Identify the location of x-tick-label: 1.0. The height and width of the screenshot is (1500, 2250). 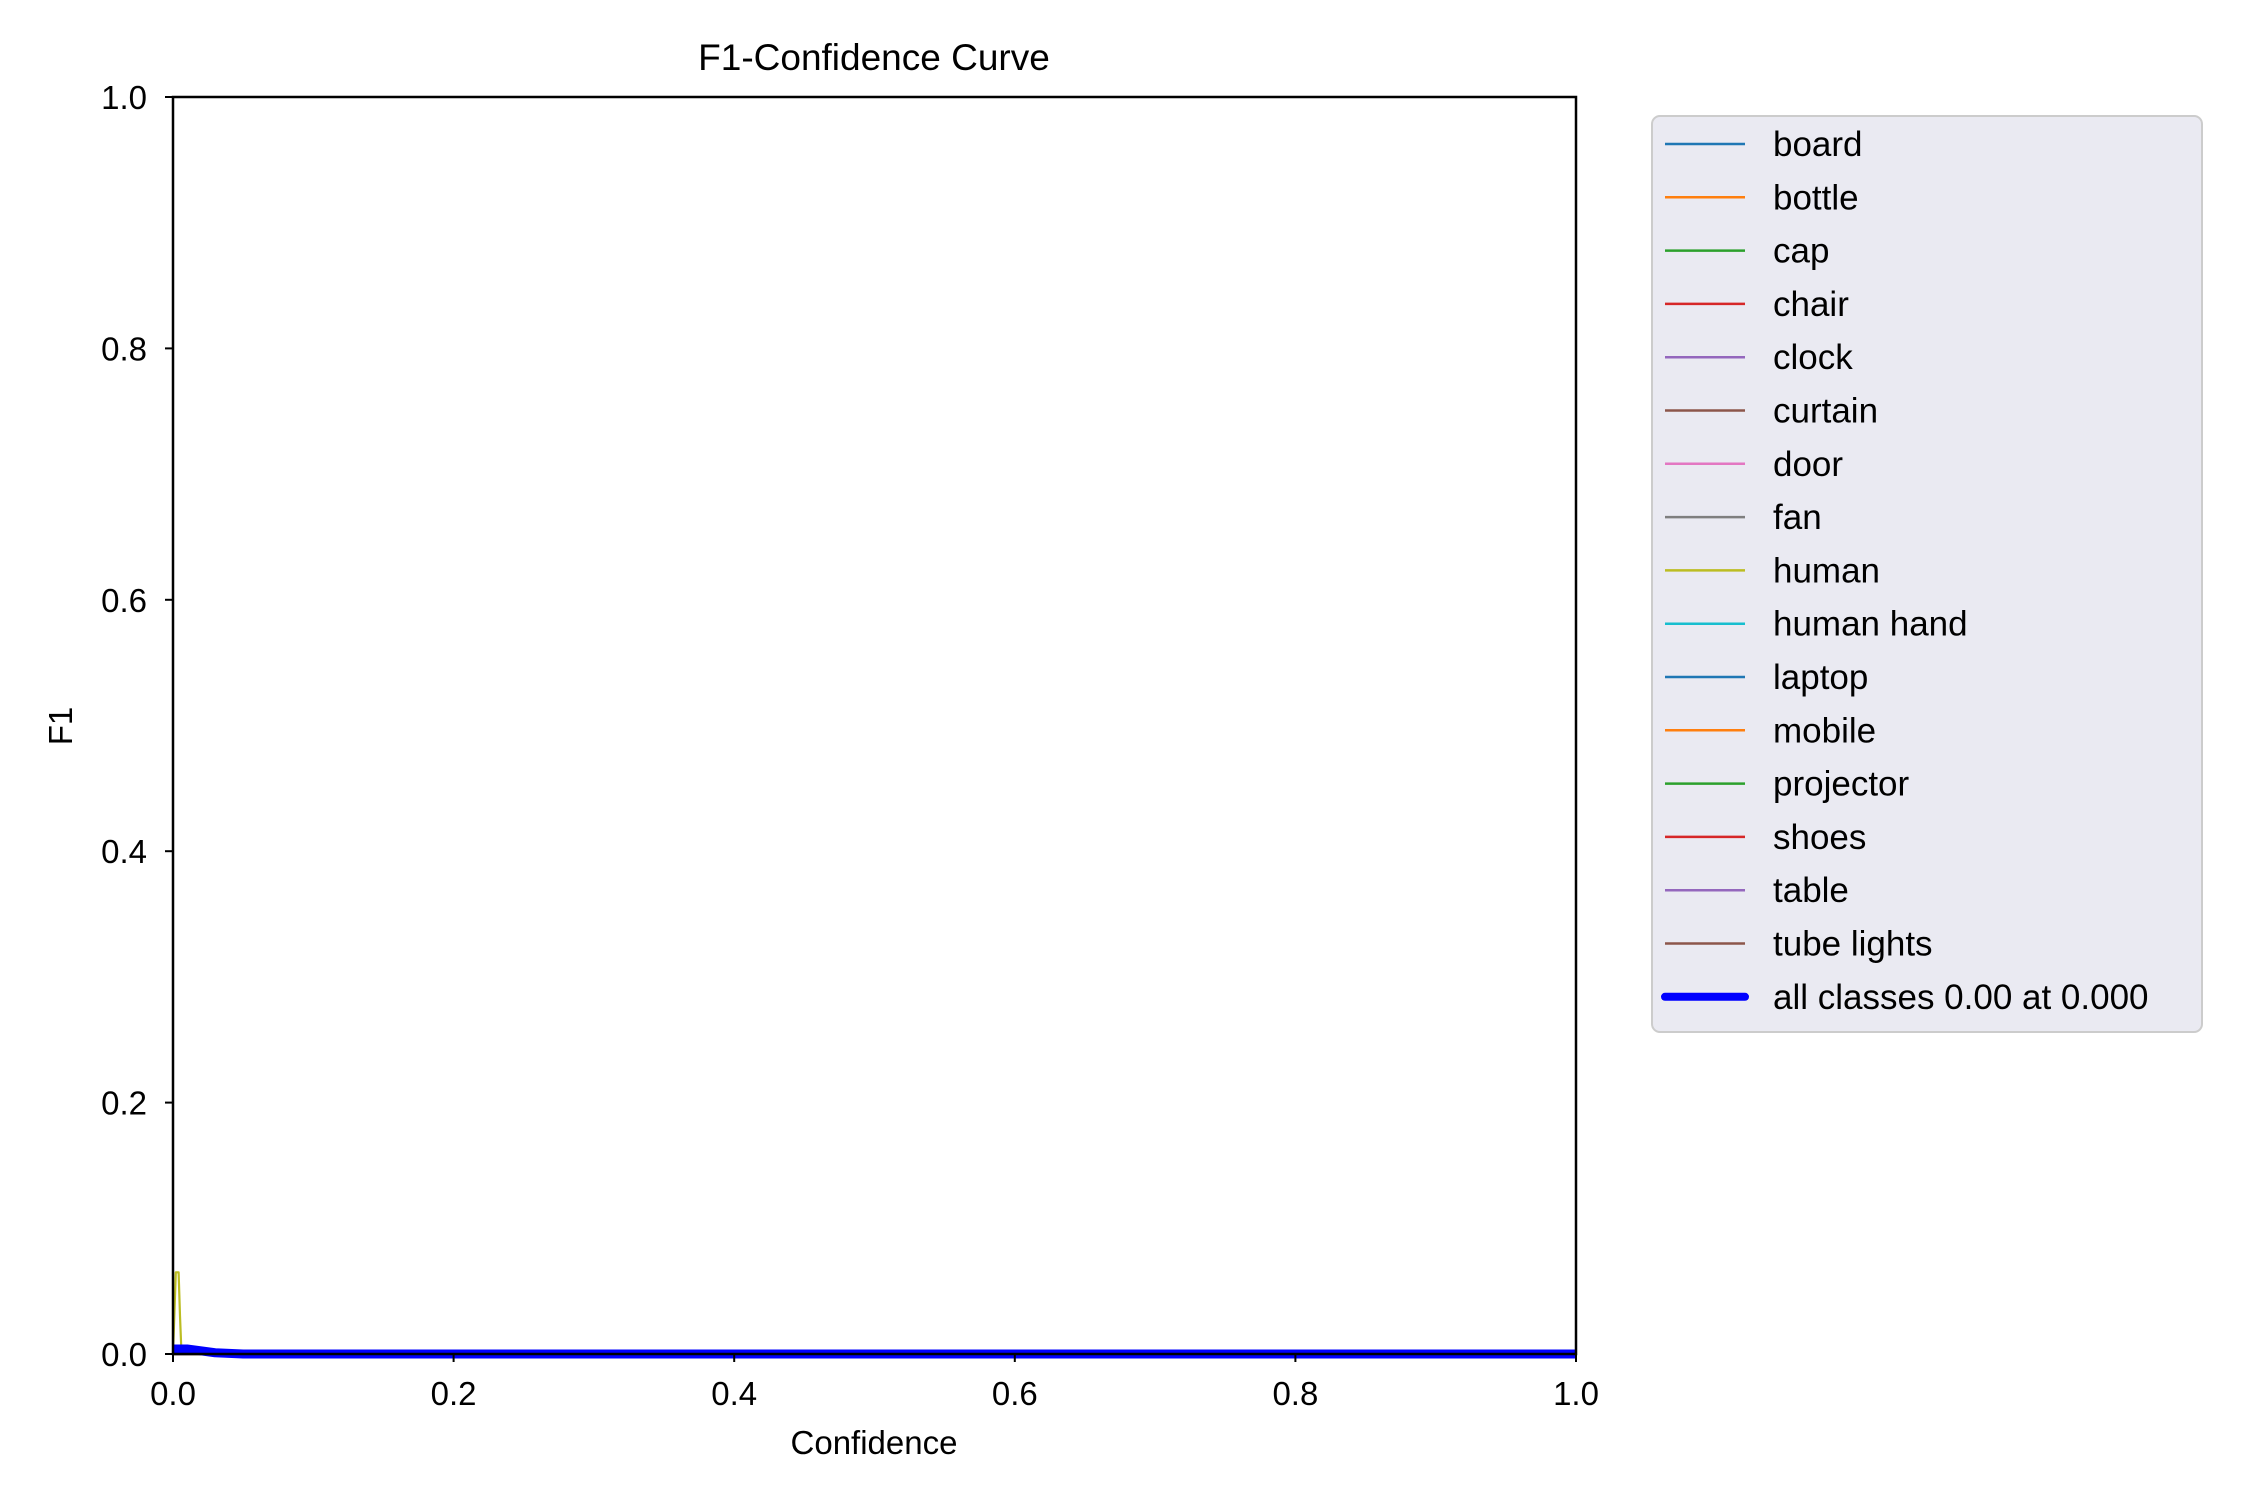
(1576, 1393).